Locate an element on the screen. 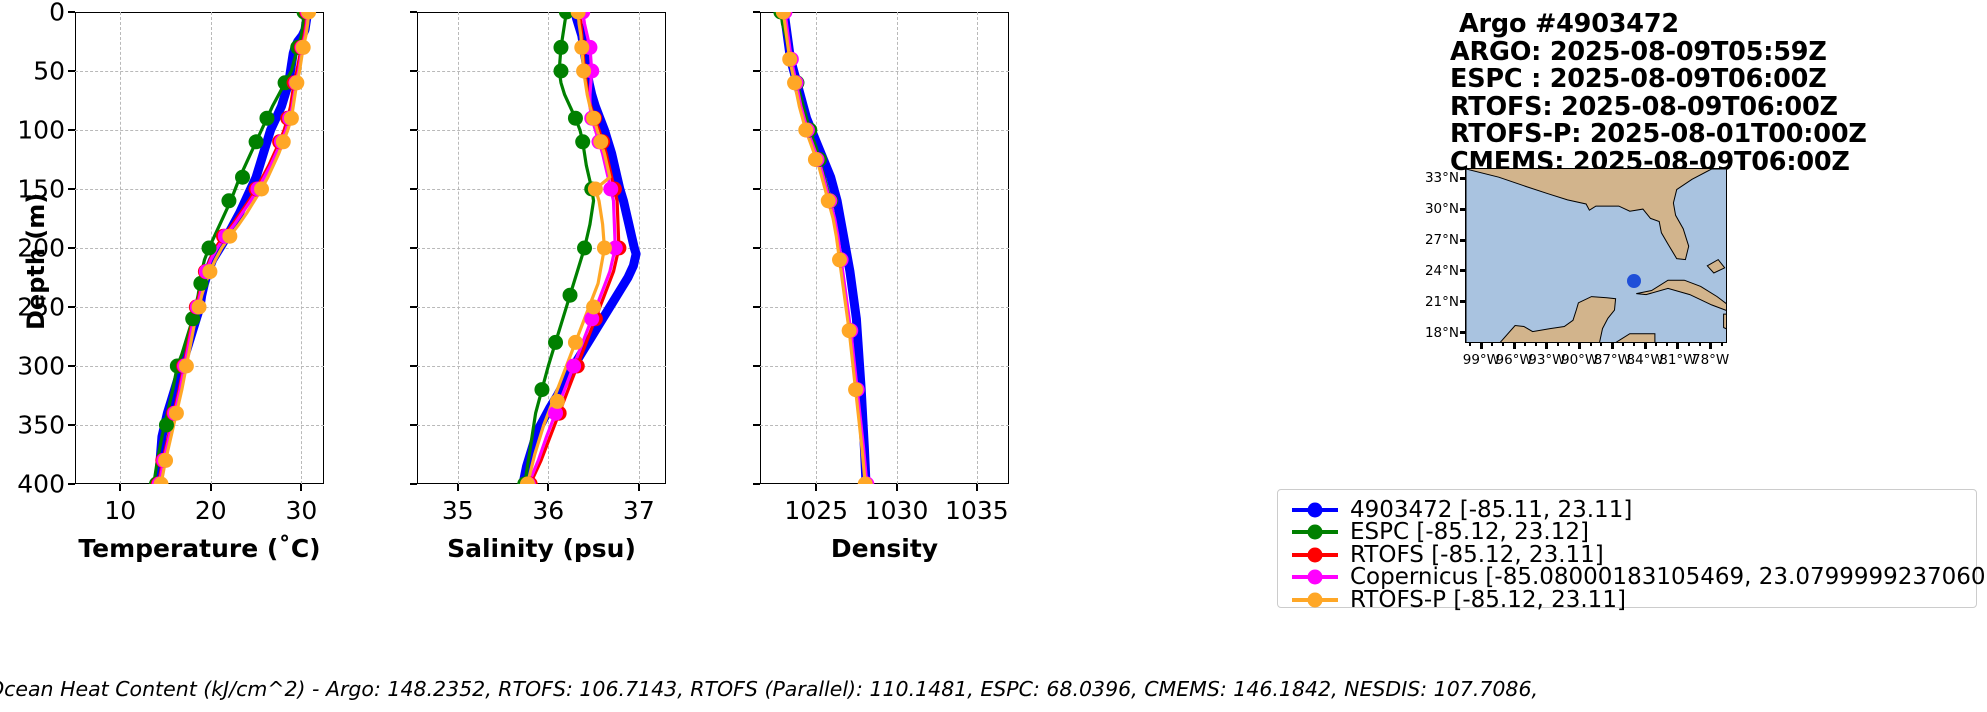  map-lon-tick-label: 84°W is located at coordinates (1645, 360).